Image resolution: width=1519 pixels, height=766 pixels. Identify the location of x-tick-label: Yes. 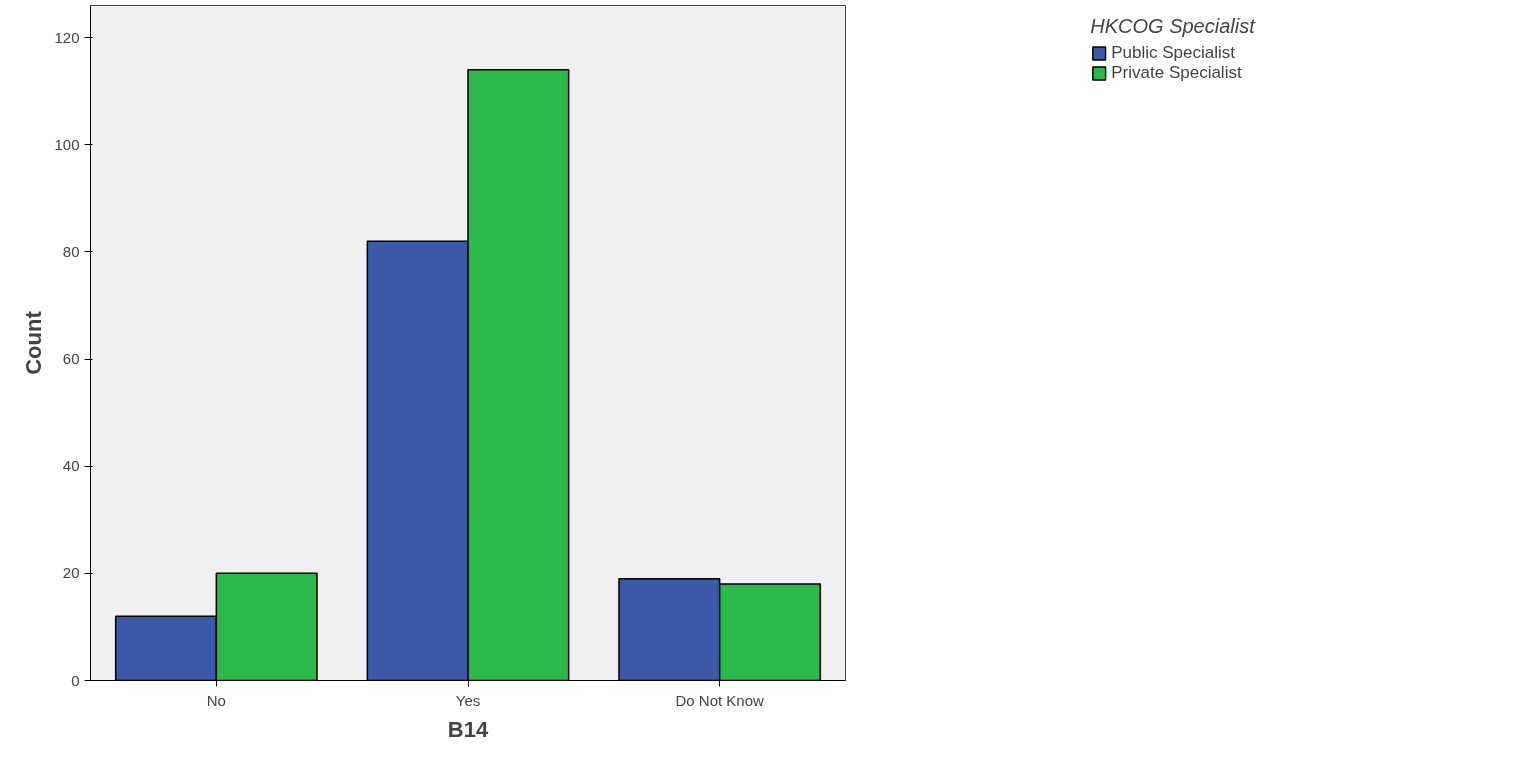
(468, 700).